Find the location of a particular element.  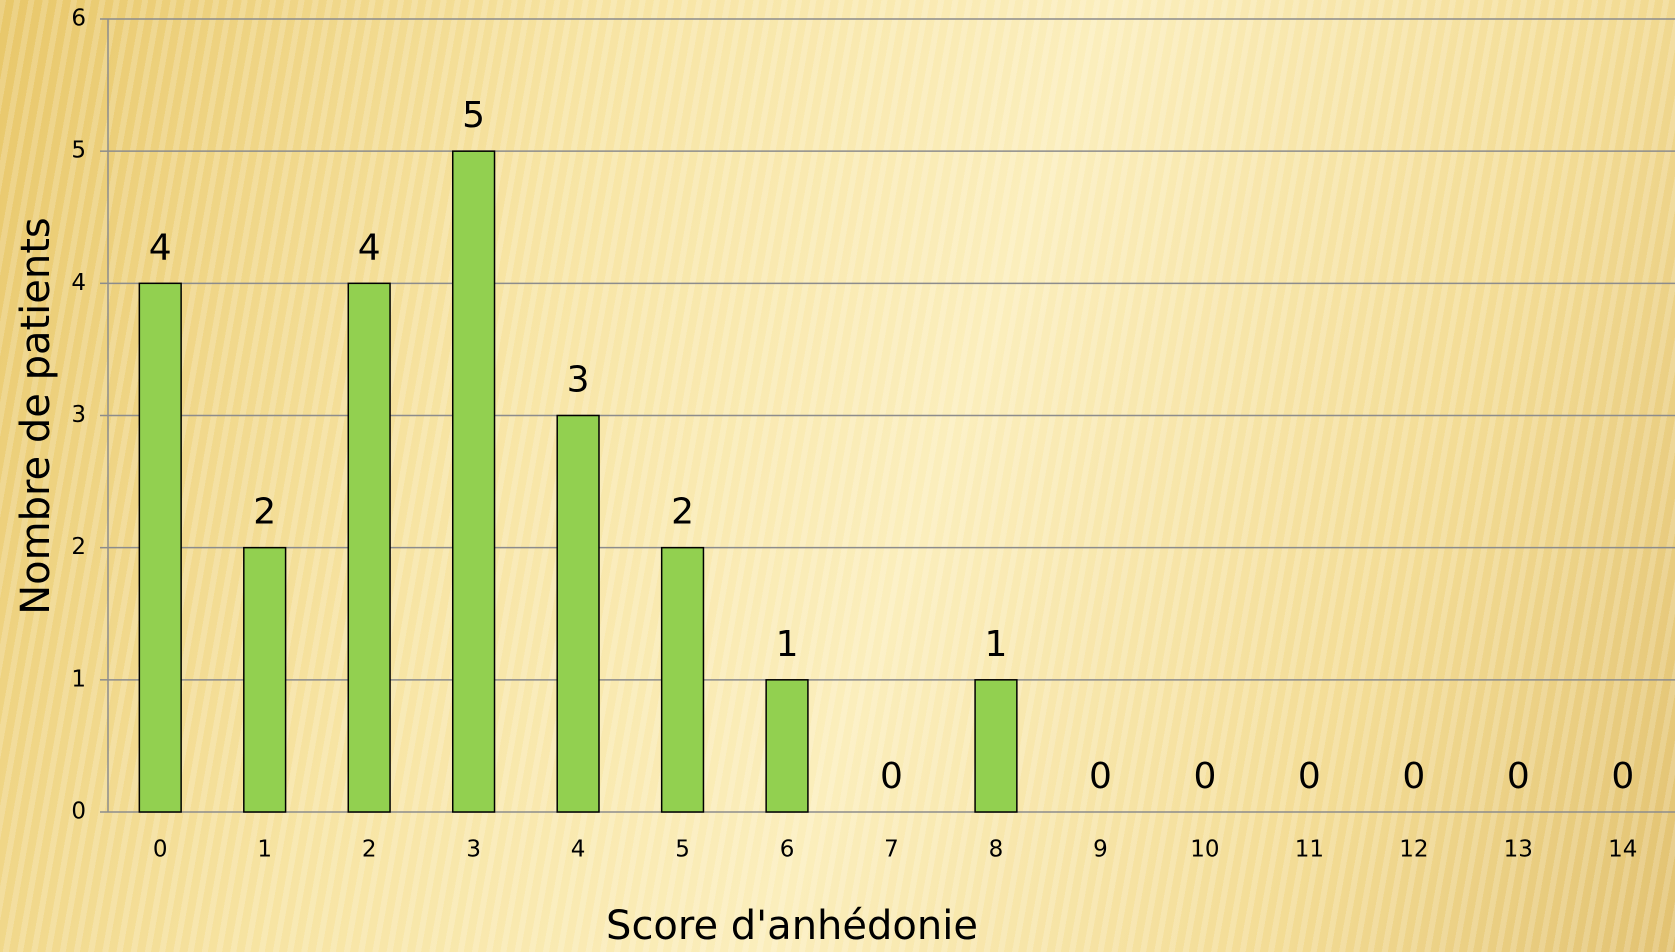

x-tick-label: 4 is located at coordinates (578, 850).